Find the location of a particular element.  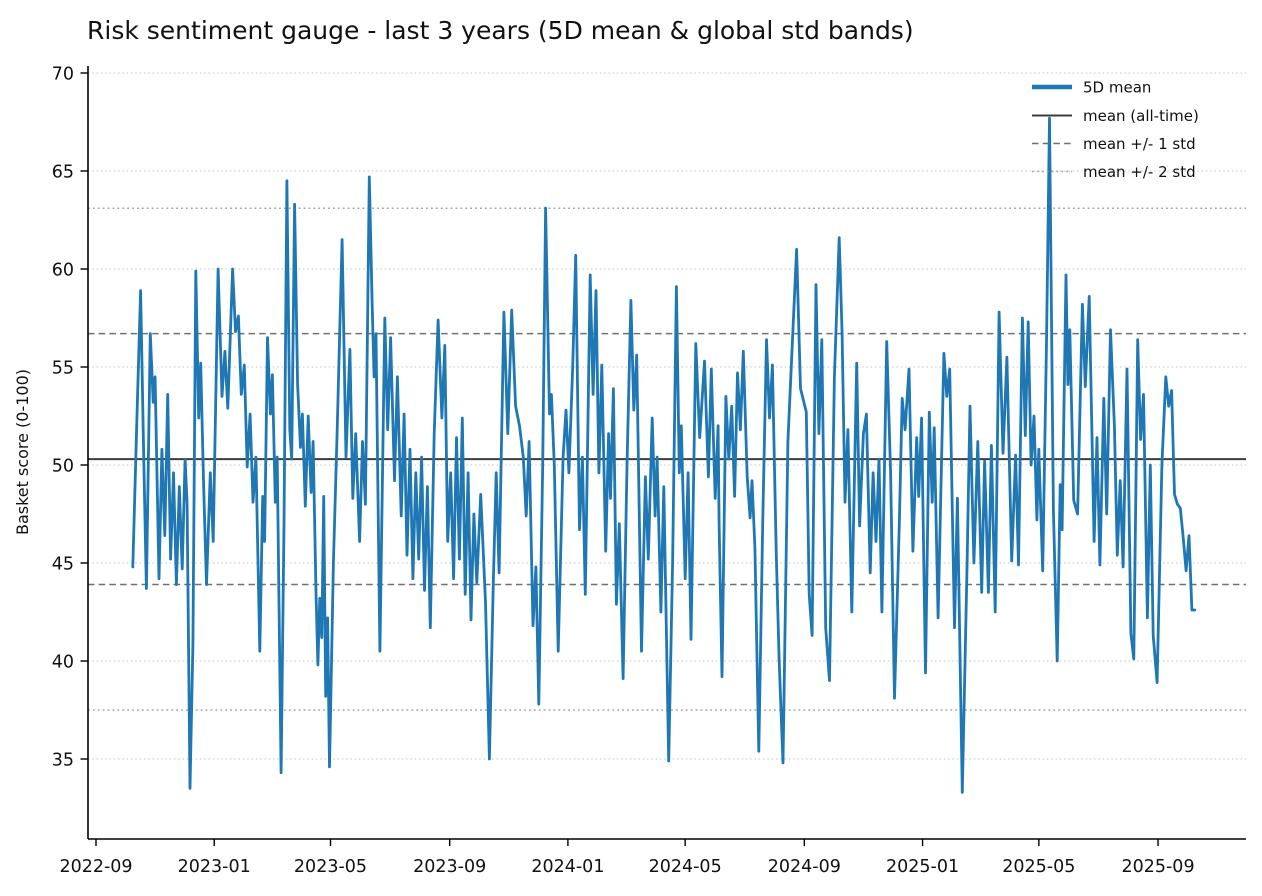

x-tick-label-2025-09: 2025-09 is located at coordinates (1157, 867).